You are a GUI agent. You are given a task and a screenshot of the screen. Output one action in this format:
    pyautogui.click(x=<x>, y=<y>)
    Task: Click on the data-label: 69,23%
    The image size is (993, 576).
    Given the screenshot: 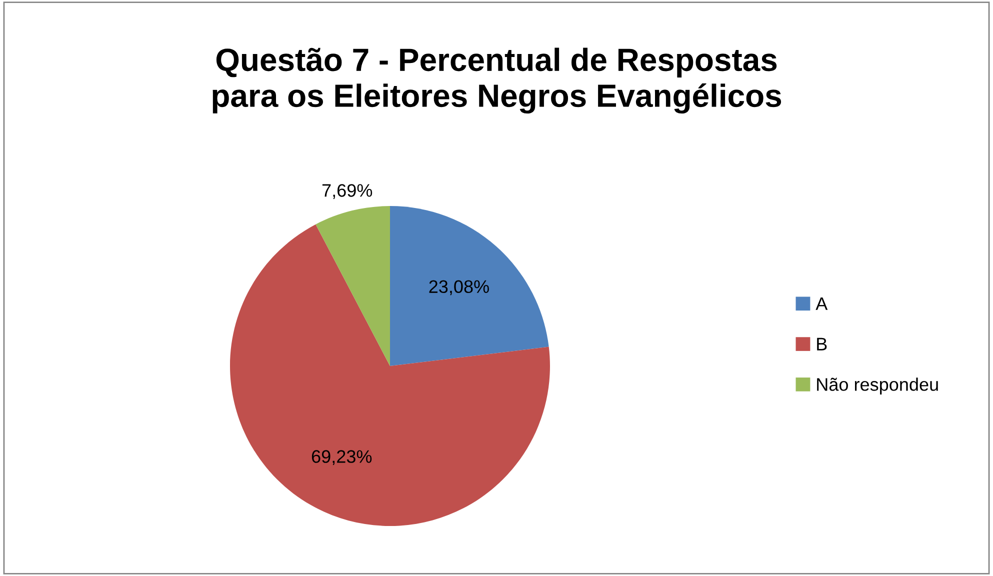 What is the action you would take?
    pyautogui.click(x=342, y=458)
    